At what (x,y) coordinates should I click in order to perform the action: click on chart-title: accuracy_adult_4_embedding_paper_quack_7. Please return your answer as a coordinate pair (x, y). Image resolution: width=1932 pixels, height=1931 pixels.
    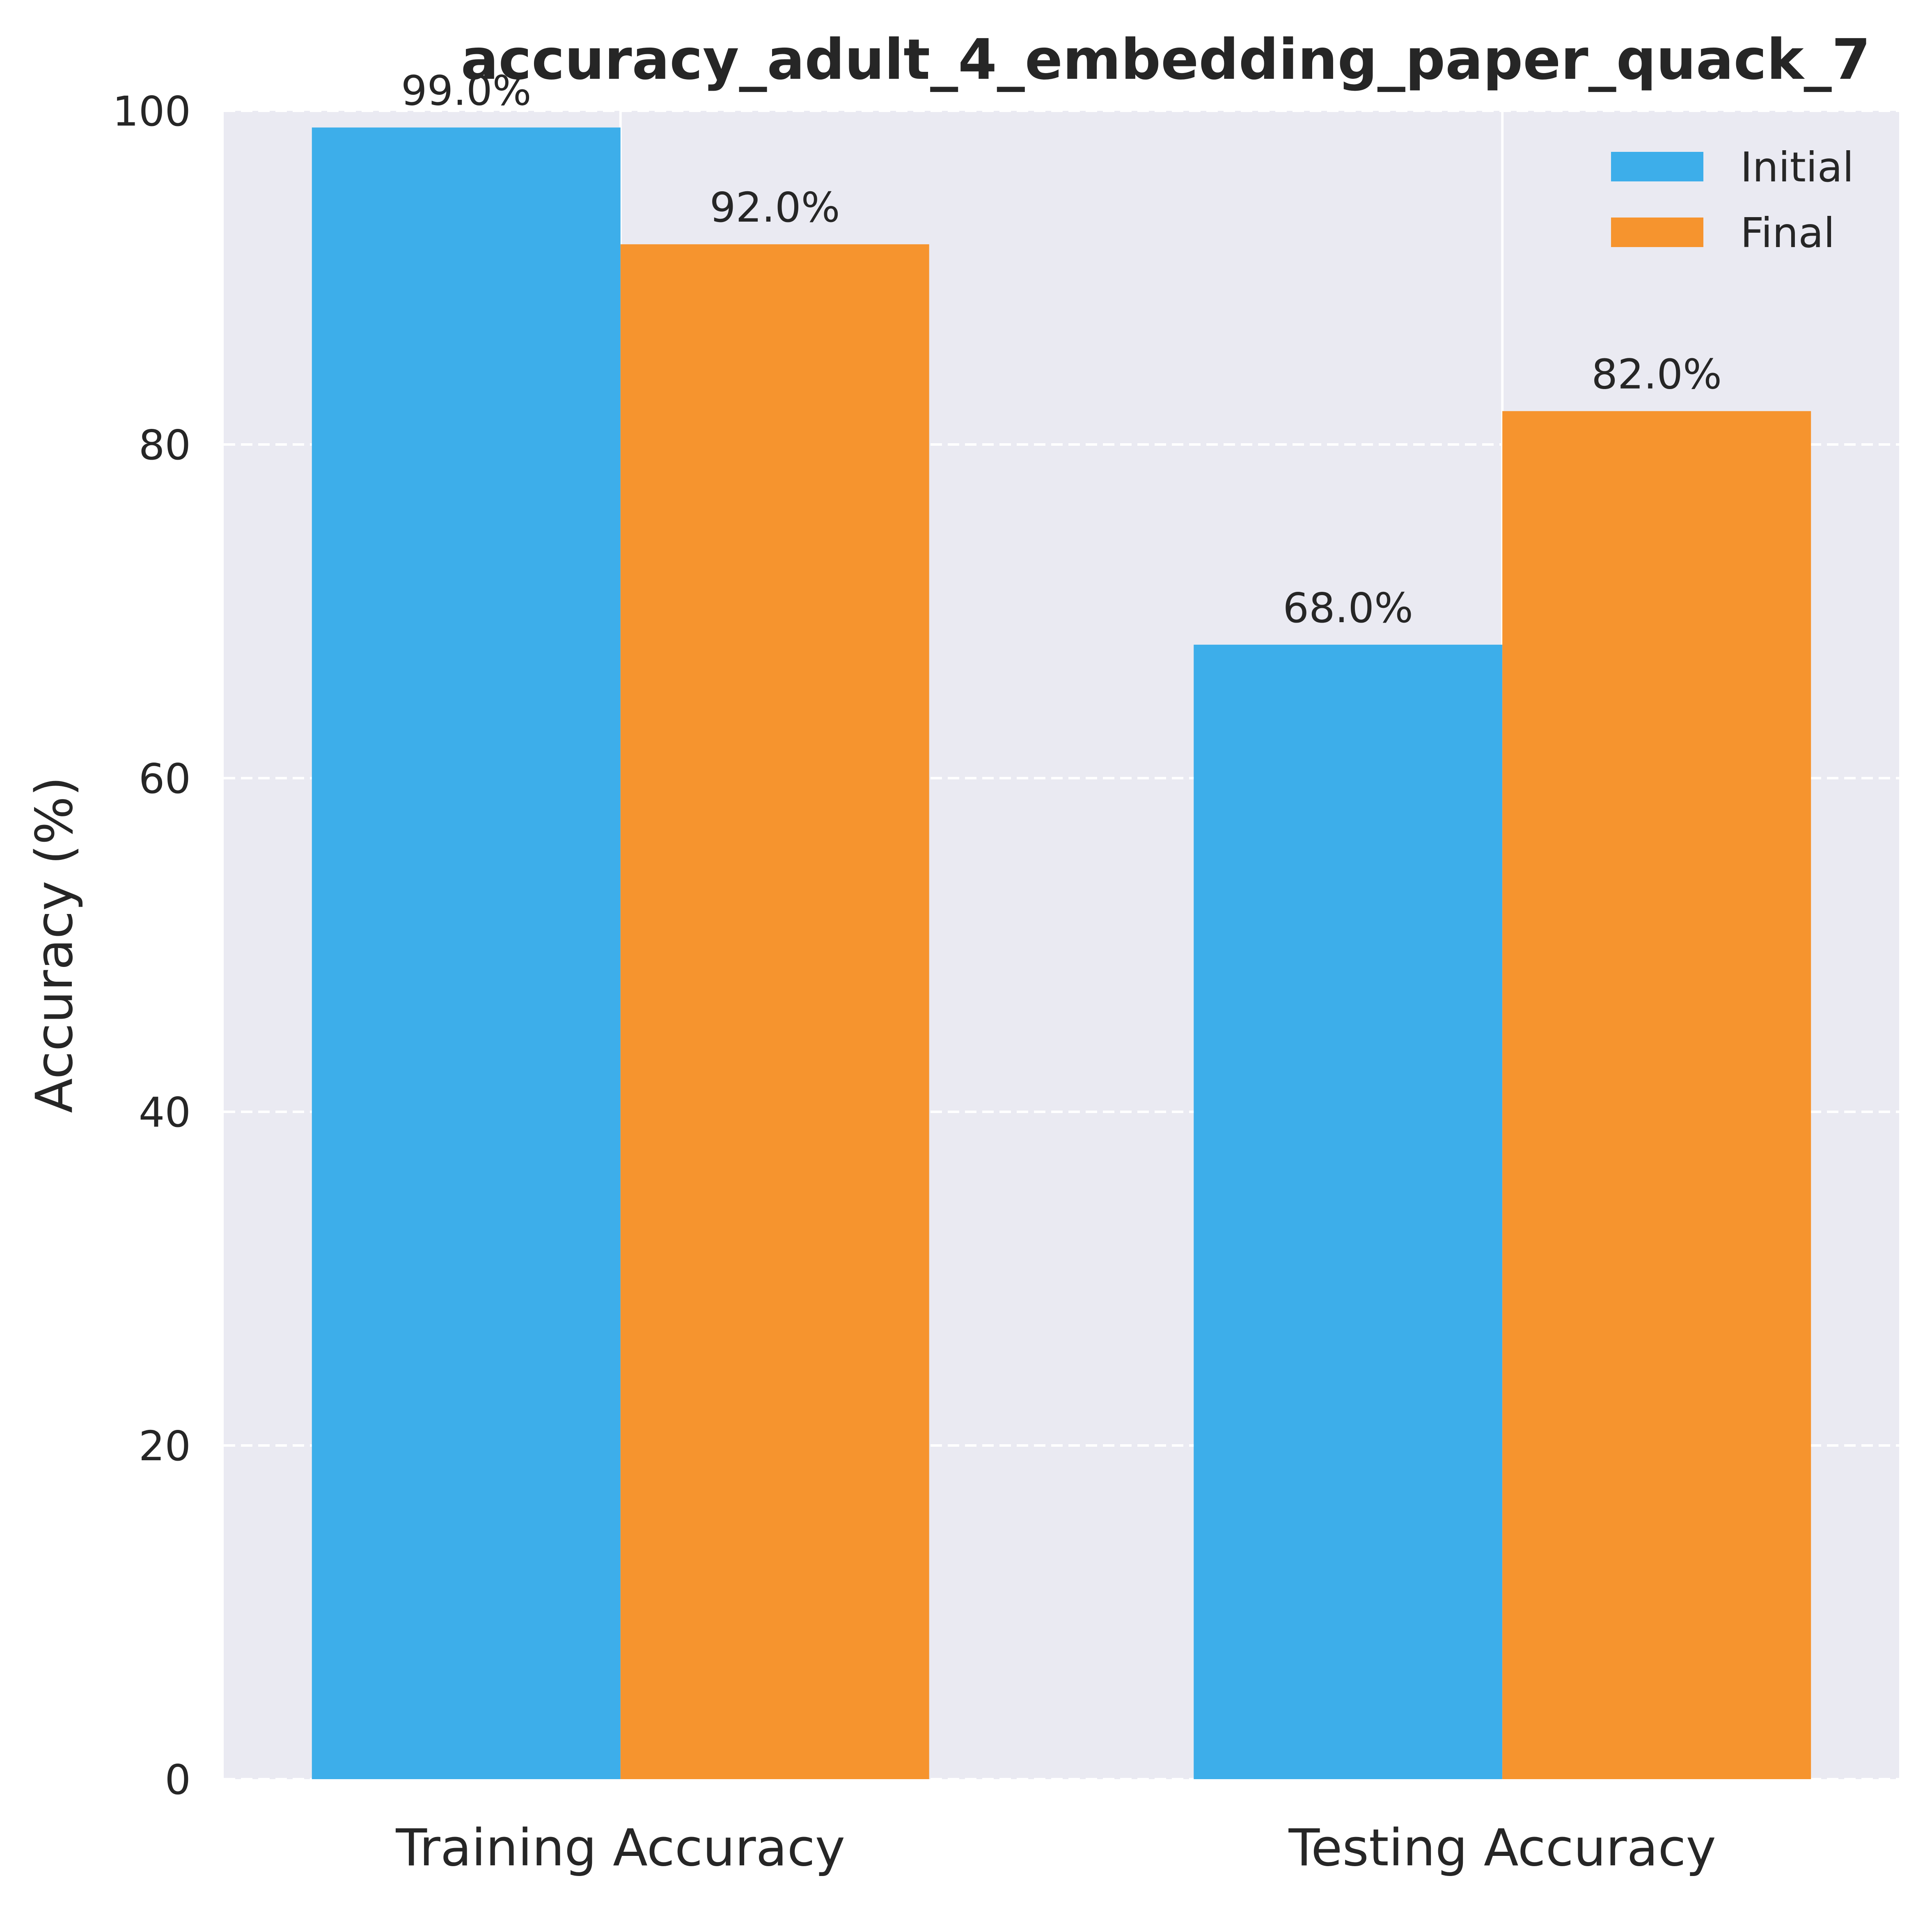
    Looking at the image, I should click on (1166, 59).